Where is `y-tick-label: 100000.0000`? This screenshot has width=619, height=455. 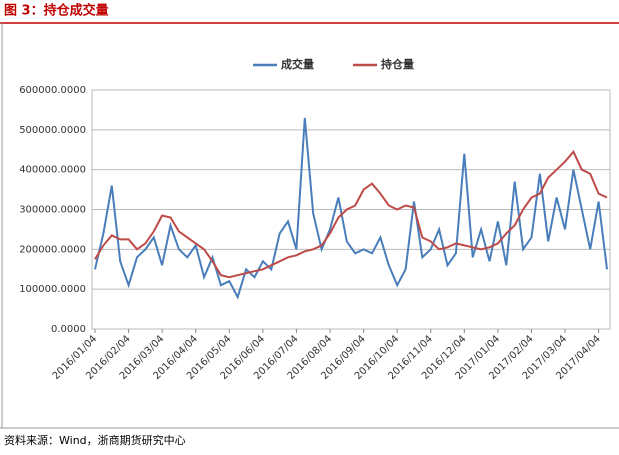
y-tick-label: 100000.0000 is located at coordinates (52, 289).